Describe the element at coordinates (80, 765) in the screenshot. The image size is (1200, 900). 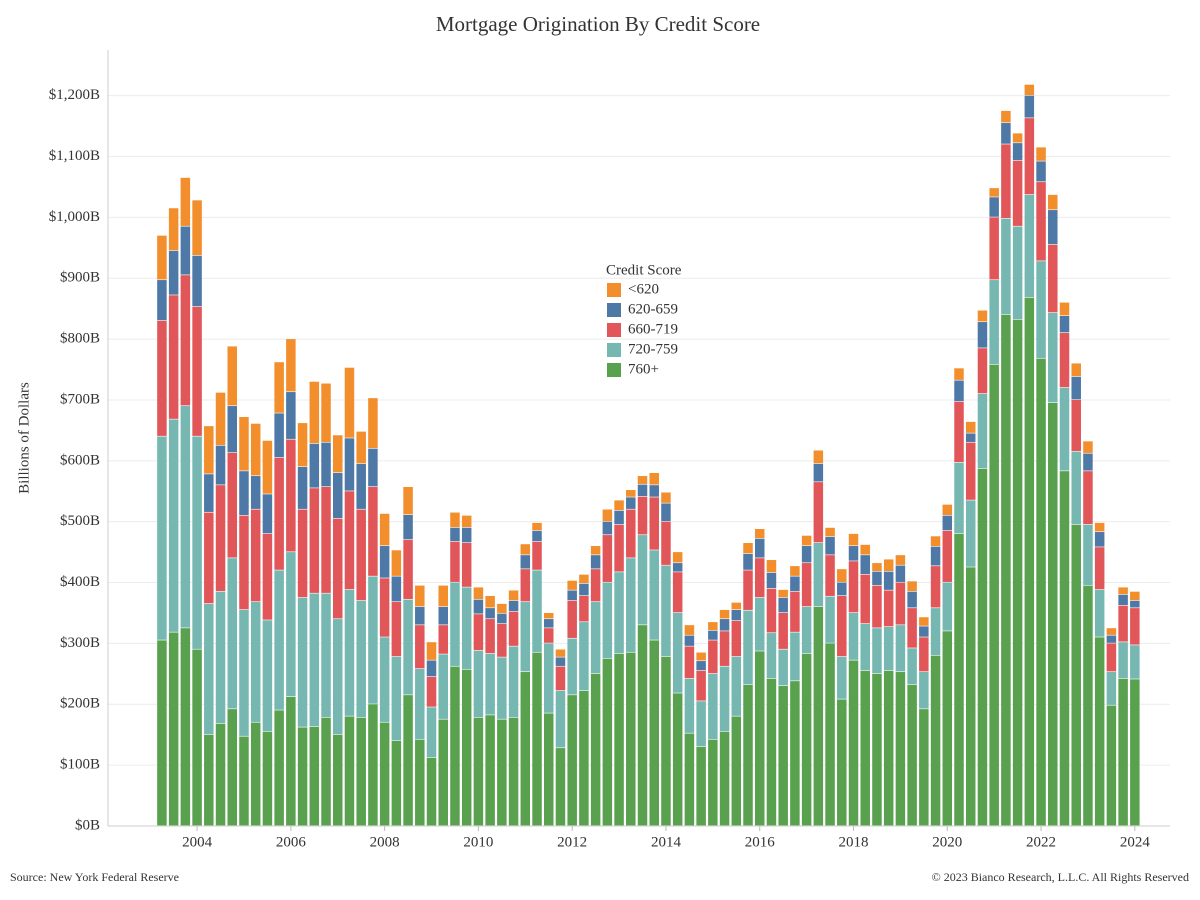
I see `y-tick-label: $100B` at that location.